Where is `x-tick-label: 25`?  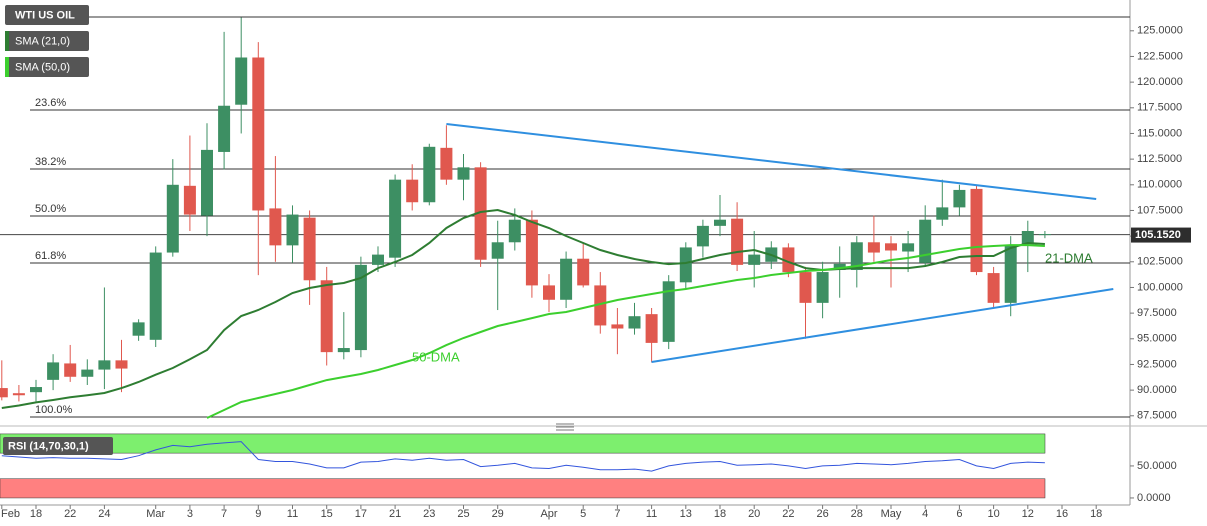 x-tick-label: 25 is located at coordinates (463, 514).